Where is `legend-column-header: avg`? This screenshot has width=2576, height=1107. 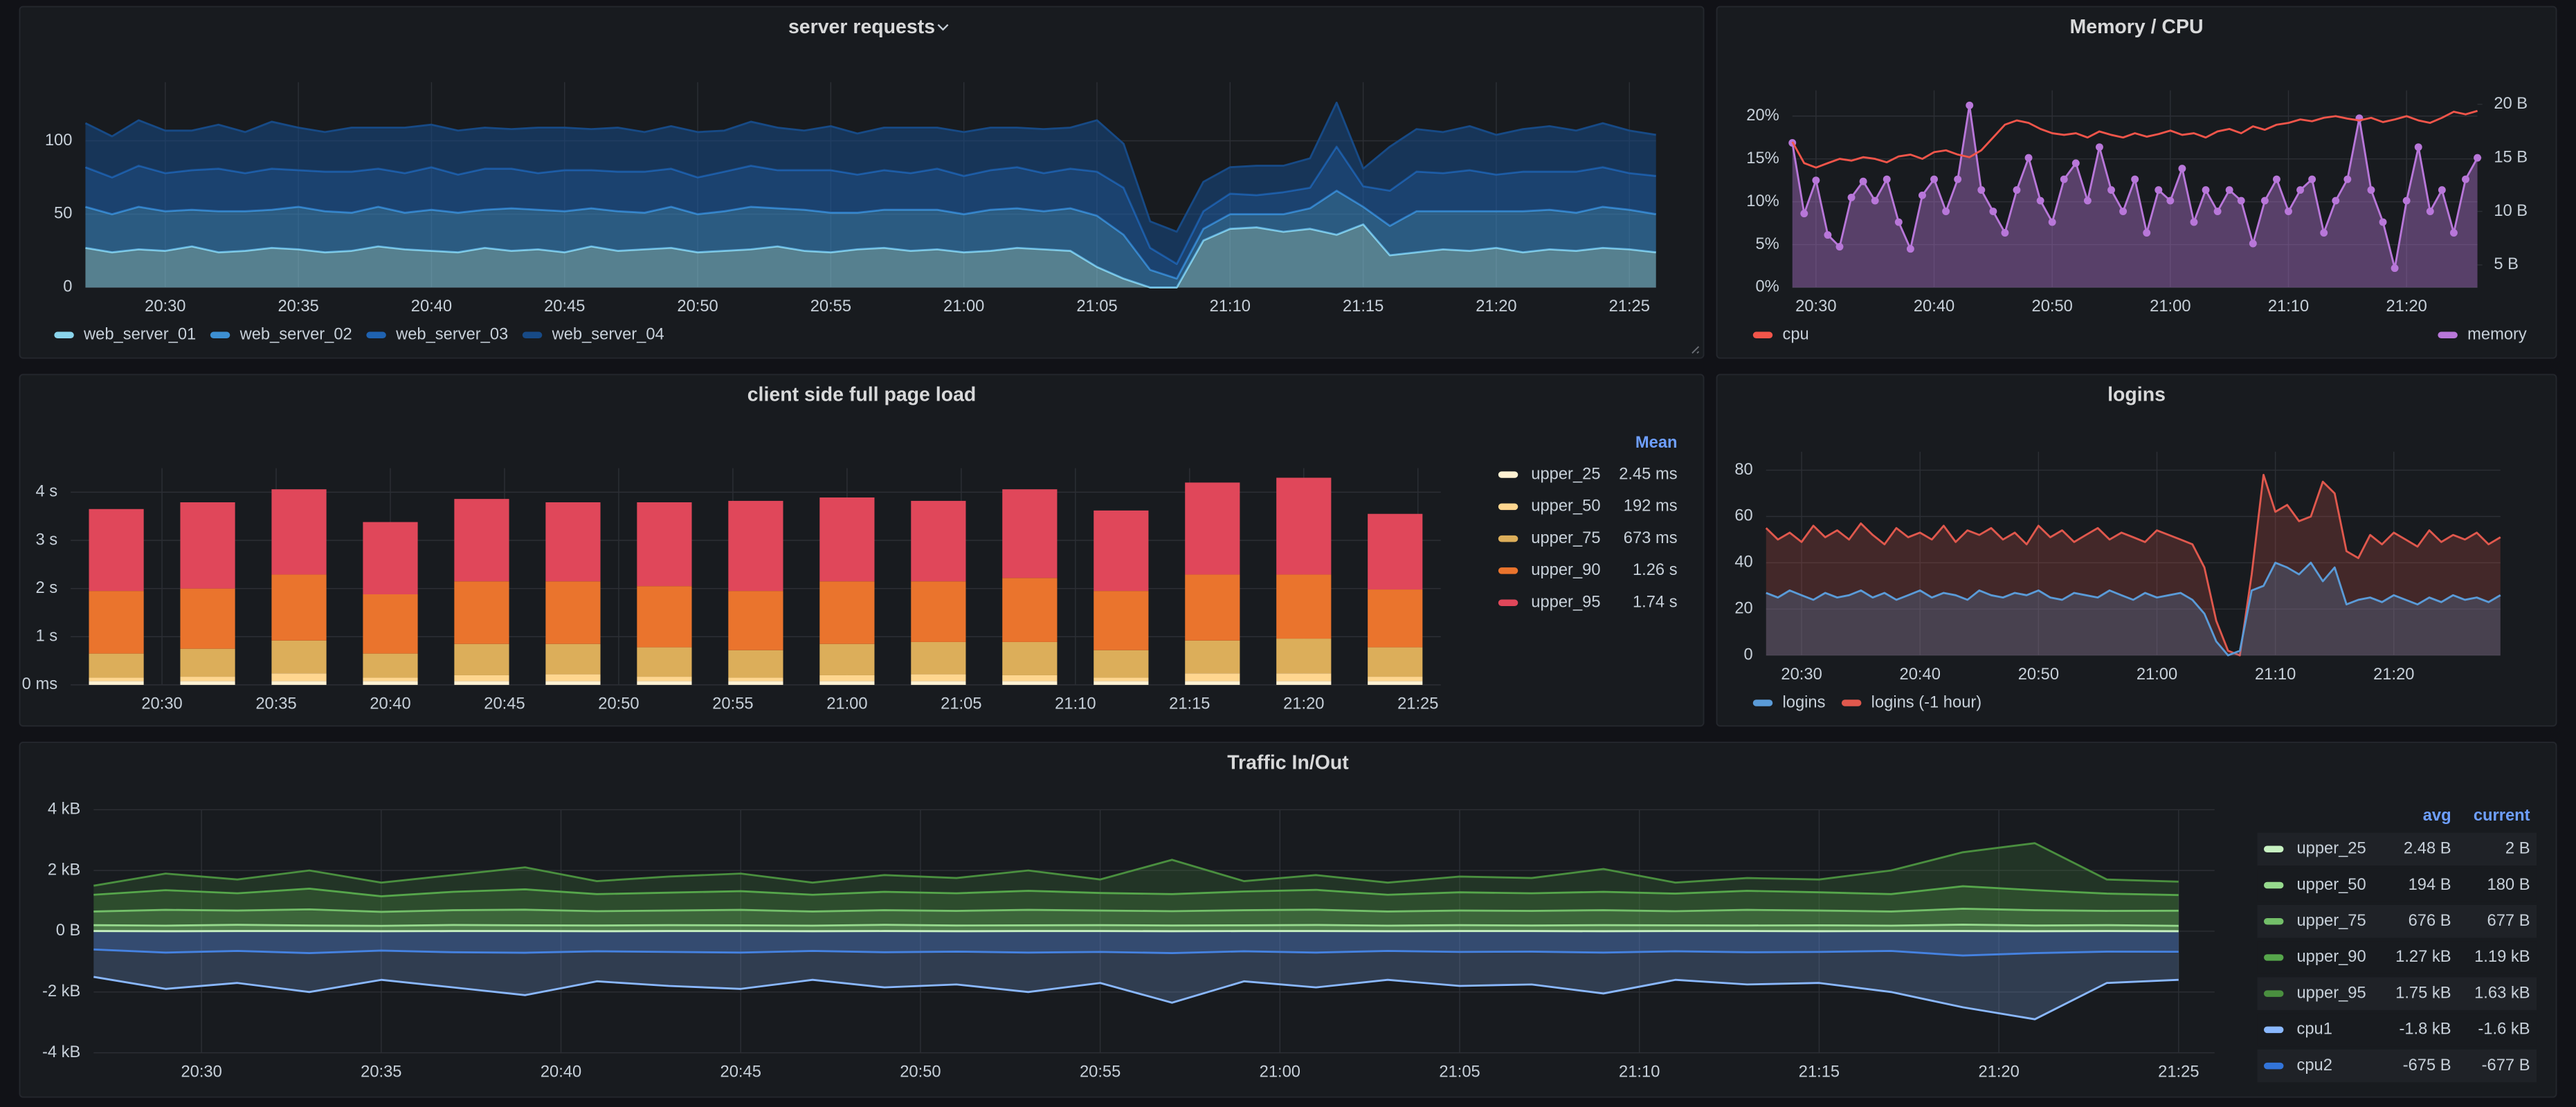 legend-column-header: avg is located at coordinates (2437, 816).